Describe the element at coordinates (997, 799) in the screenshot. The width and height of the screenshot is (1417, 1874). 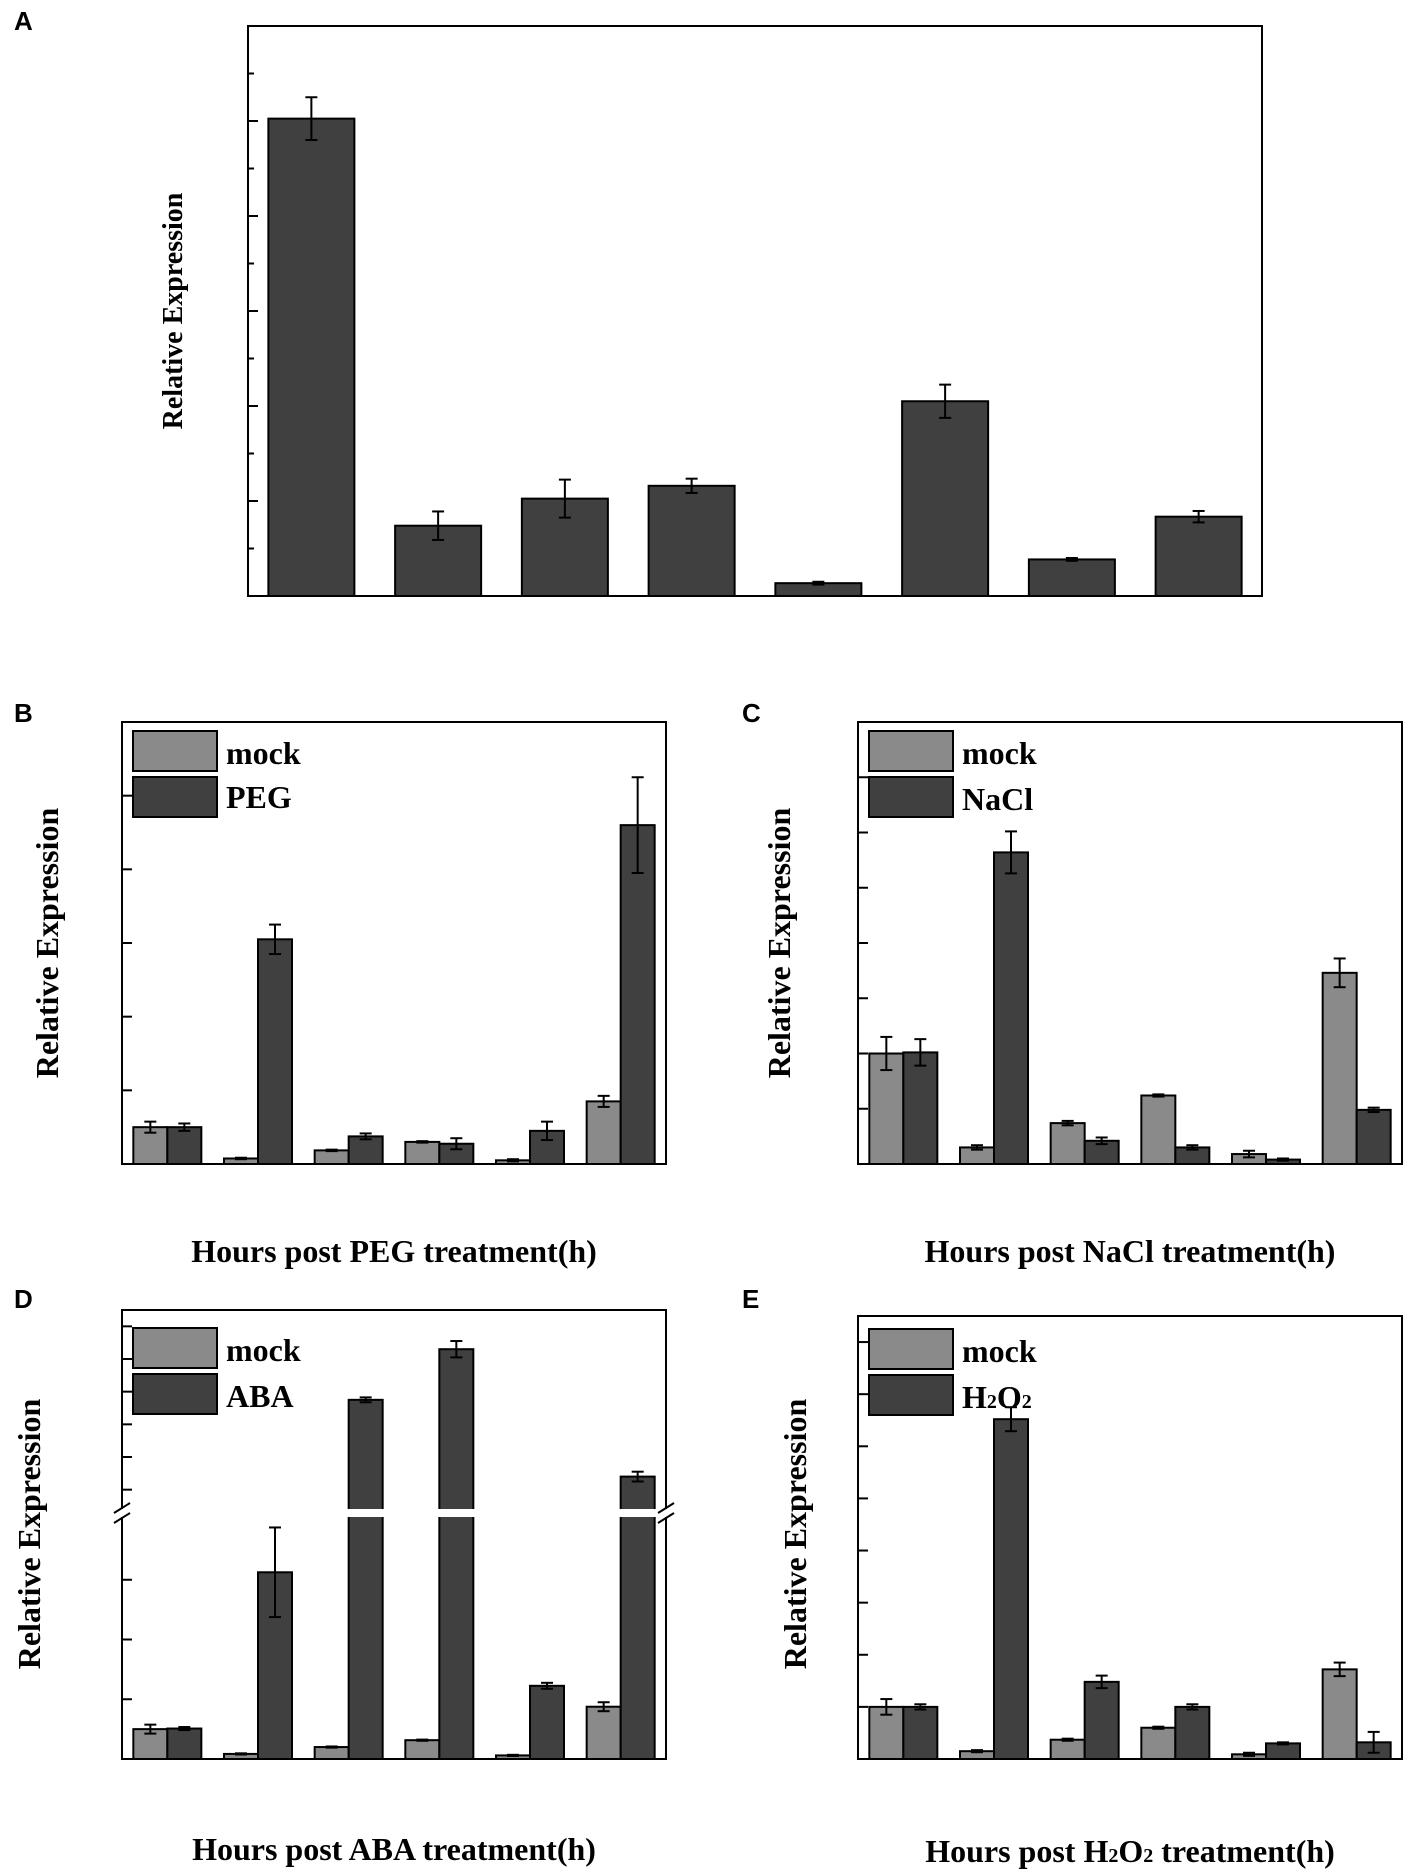
I see `legend-label-nacl: NaCl` at that location.